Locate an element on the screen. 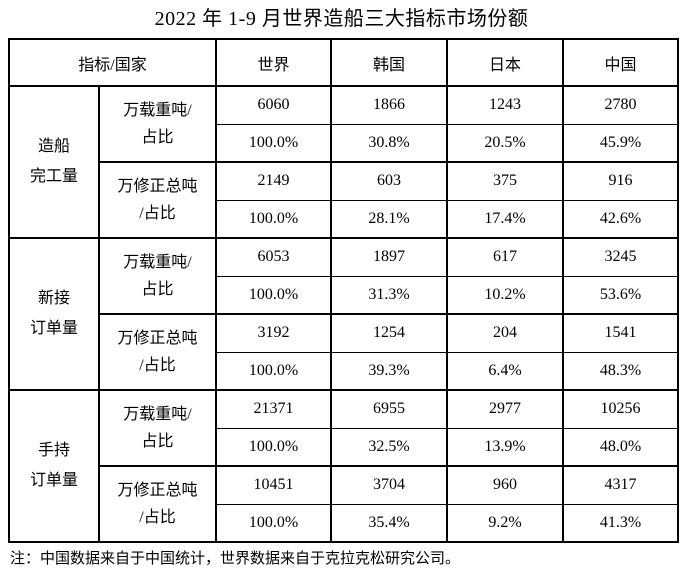 This screenshot has height=569, width=683. share-cell: 42.6% is located at coordinates (621, 219).